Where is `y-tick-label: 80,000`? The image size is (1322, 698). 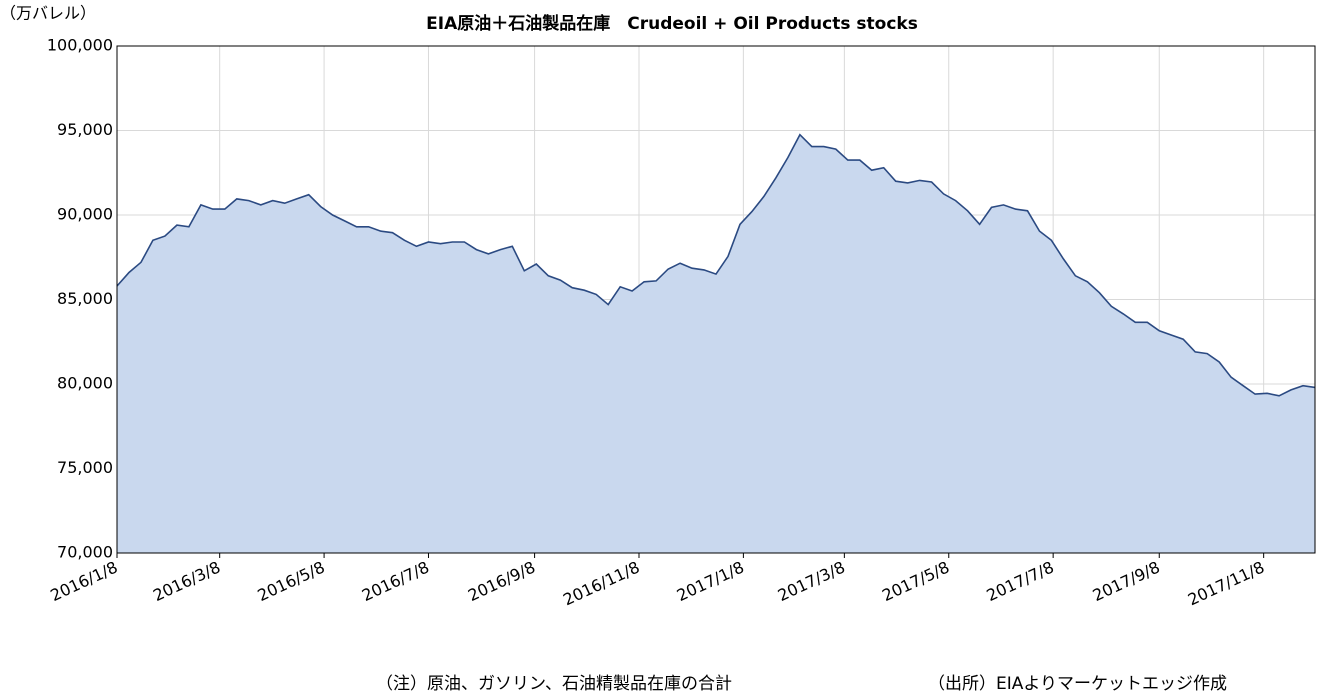 y-tick-label: 80,000 is located at coordinates (85, 383).